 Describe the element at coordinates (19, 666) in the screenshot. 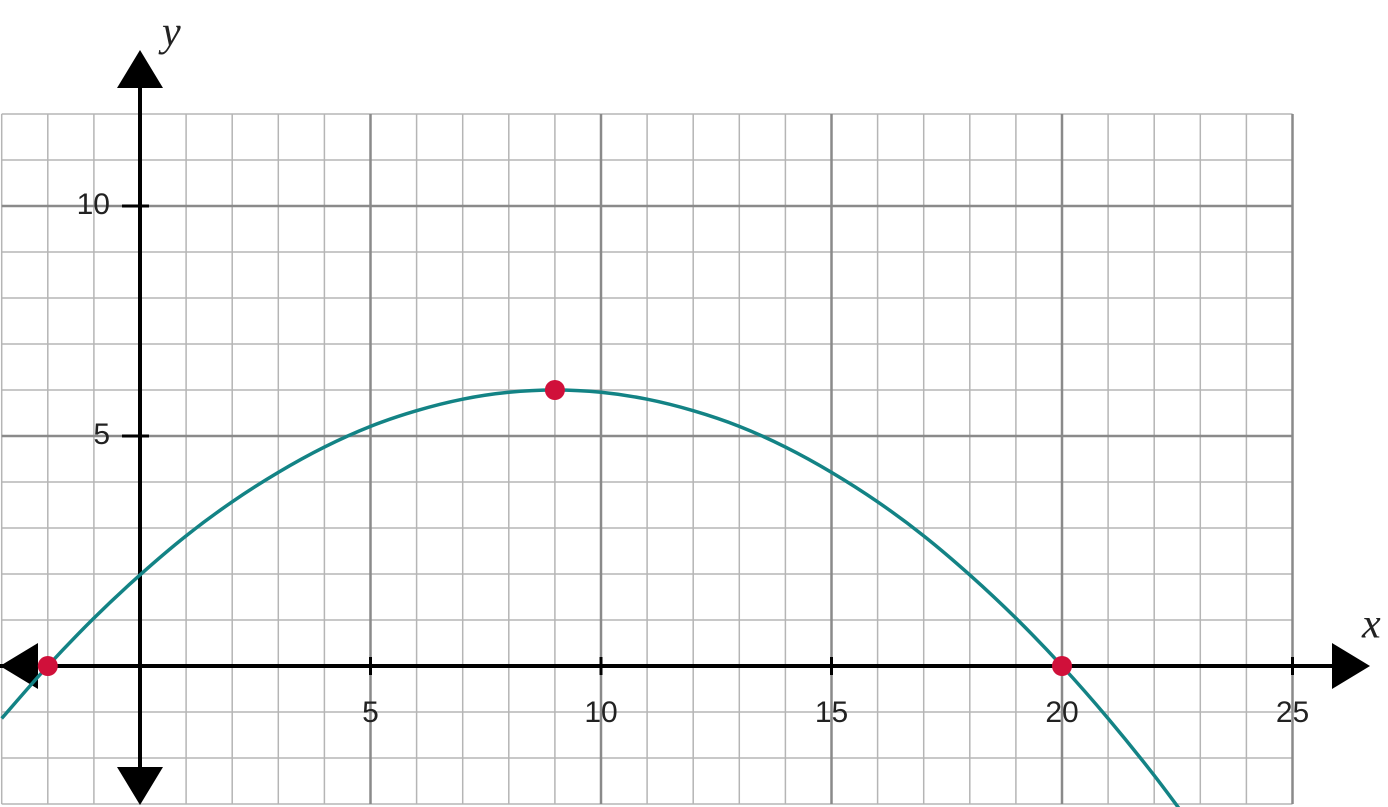

I see `x-arrow-left` at that location.